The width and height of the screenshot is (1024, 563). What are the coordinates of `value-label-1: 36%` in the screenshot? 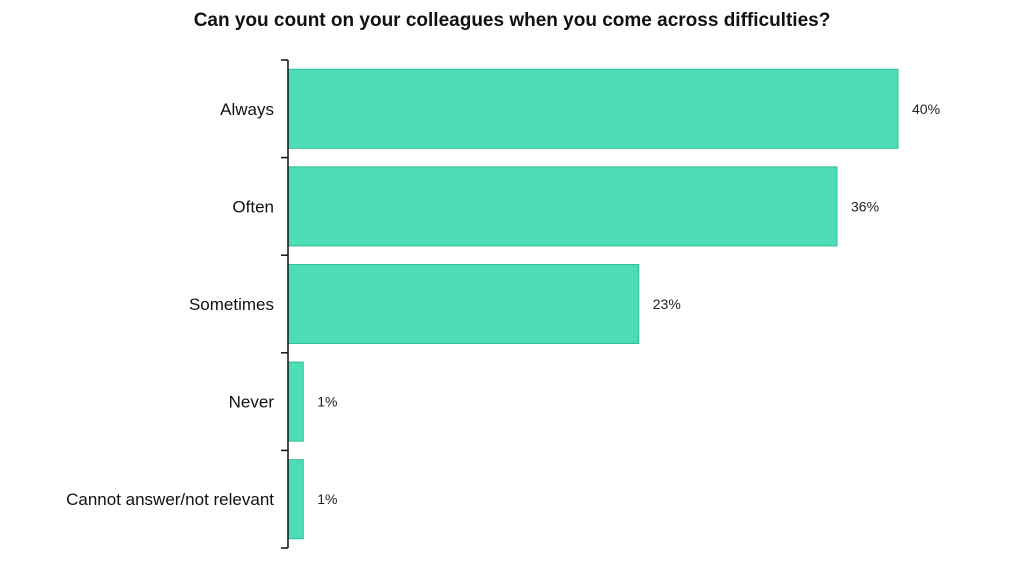 It's located at (865, 206).